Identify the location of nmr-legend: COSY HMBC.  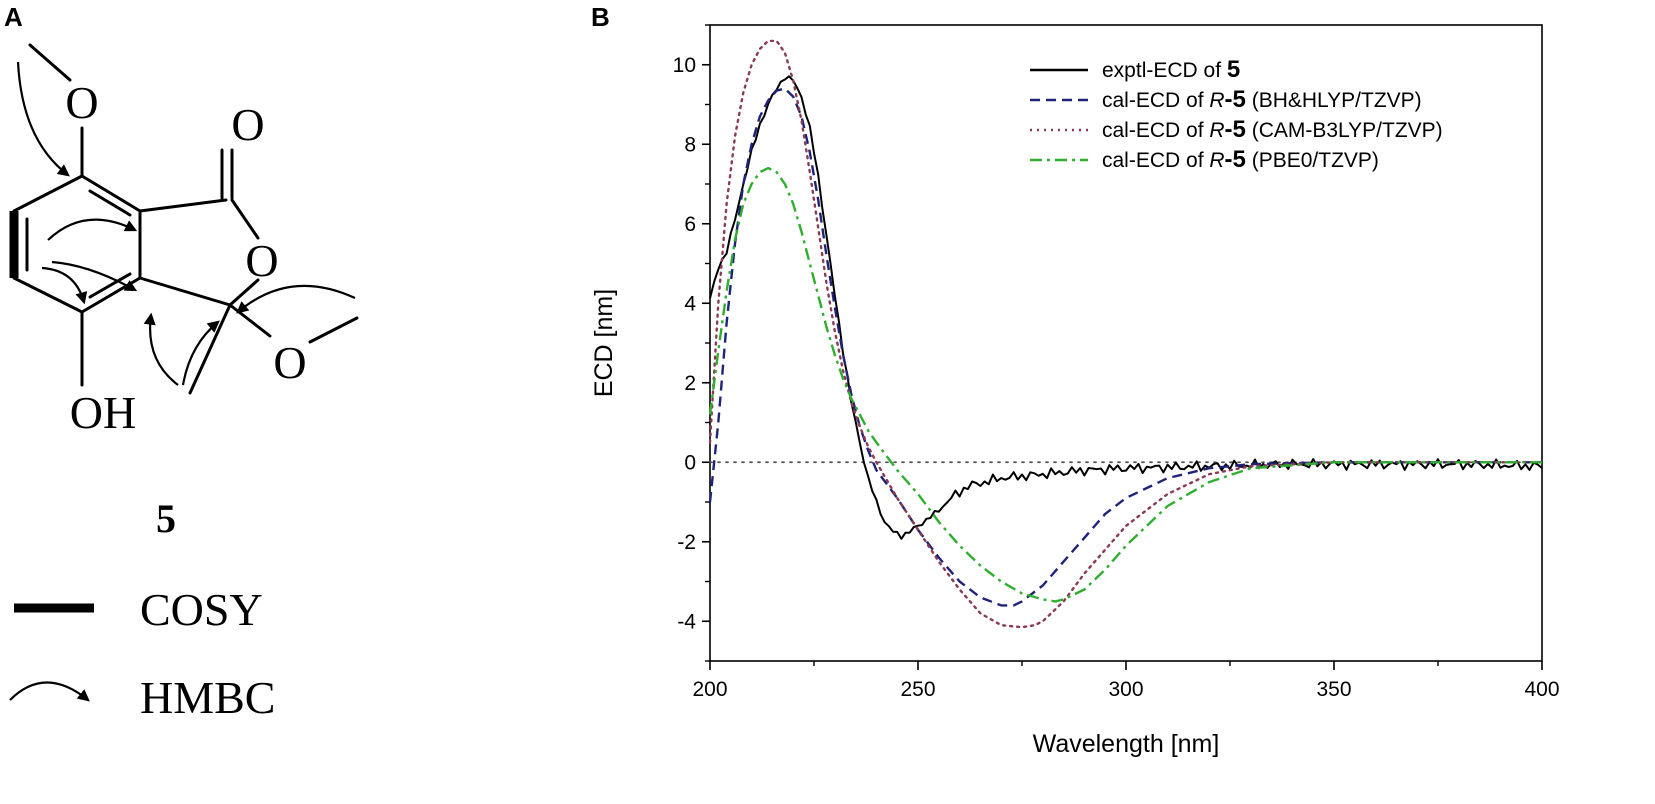
(142, 653).